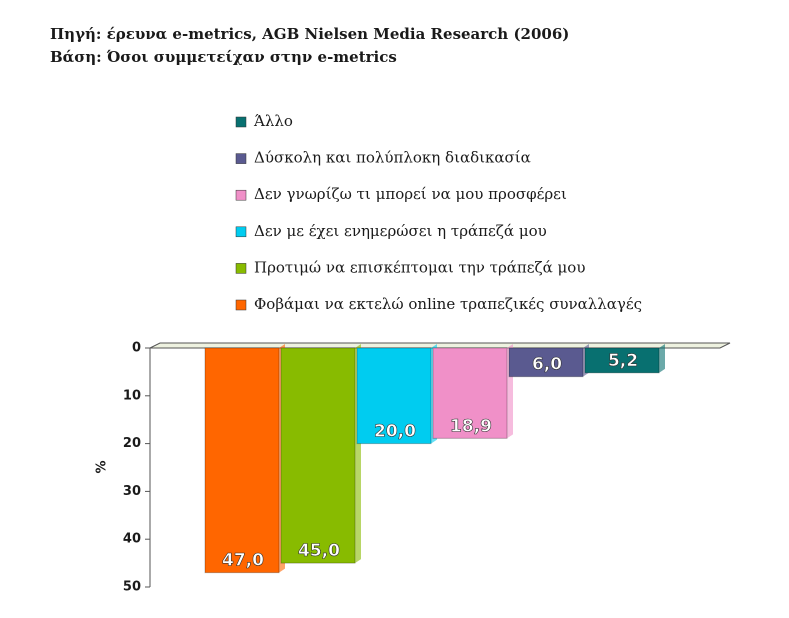 Image resolution: width=789 pixels, height=618 pixels. What do you see at coordinates (132, 491) in the screenshot?
I see `y-tick-label: 30` at bounding box center [132, 491].